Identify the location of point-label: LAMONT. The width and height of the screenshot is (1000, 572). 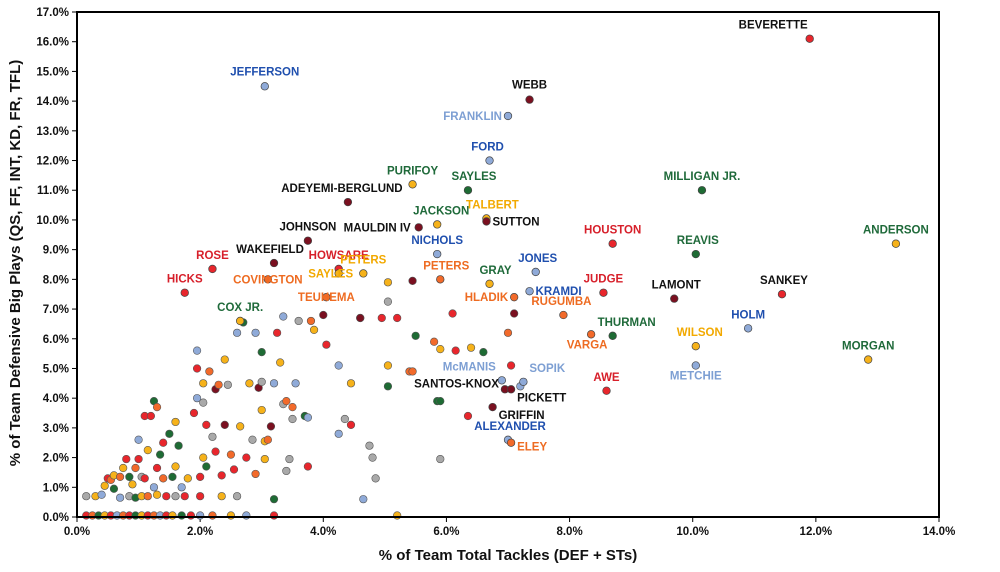
(676, 286).